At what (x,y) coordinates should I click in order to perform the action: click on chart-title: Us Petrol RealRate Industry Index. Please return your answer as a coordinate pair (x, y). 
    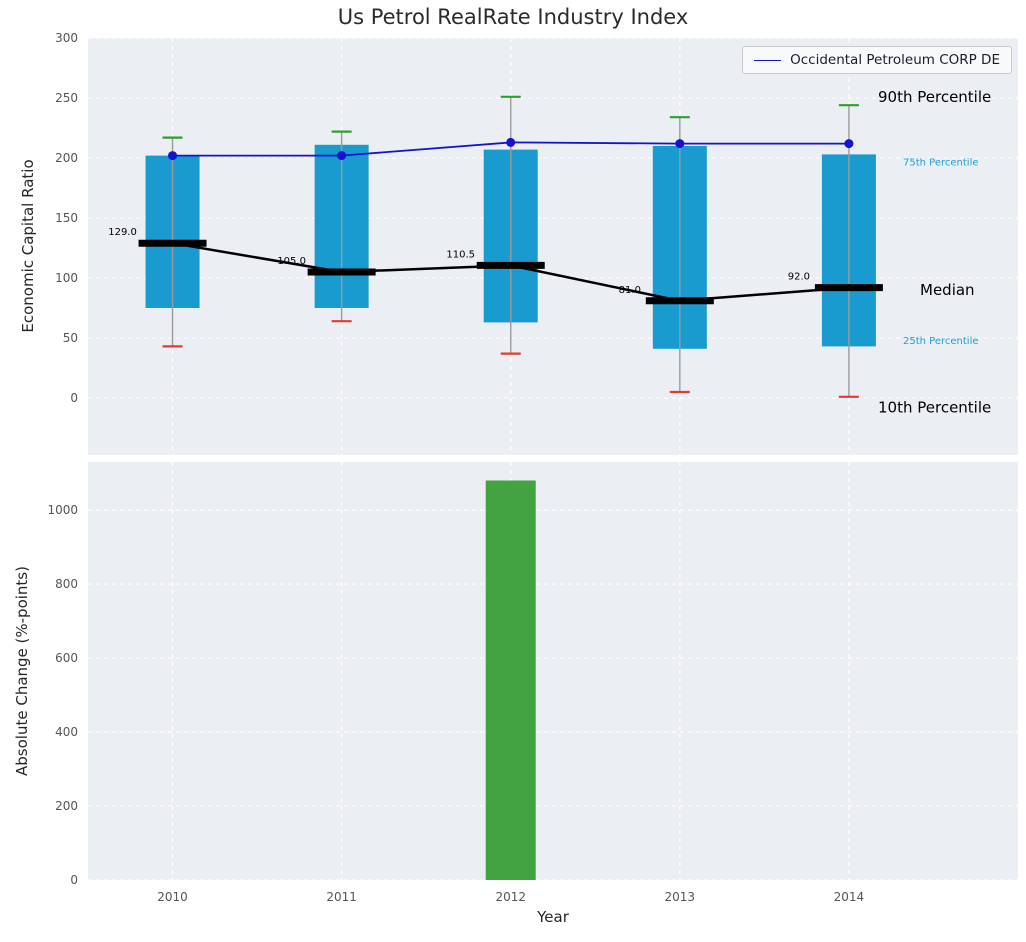
    Looking at the image, I should click on (513, 17).